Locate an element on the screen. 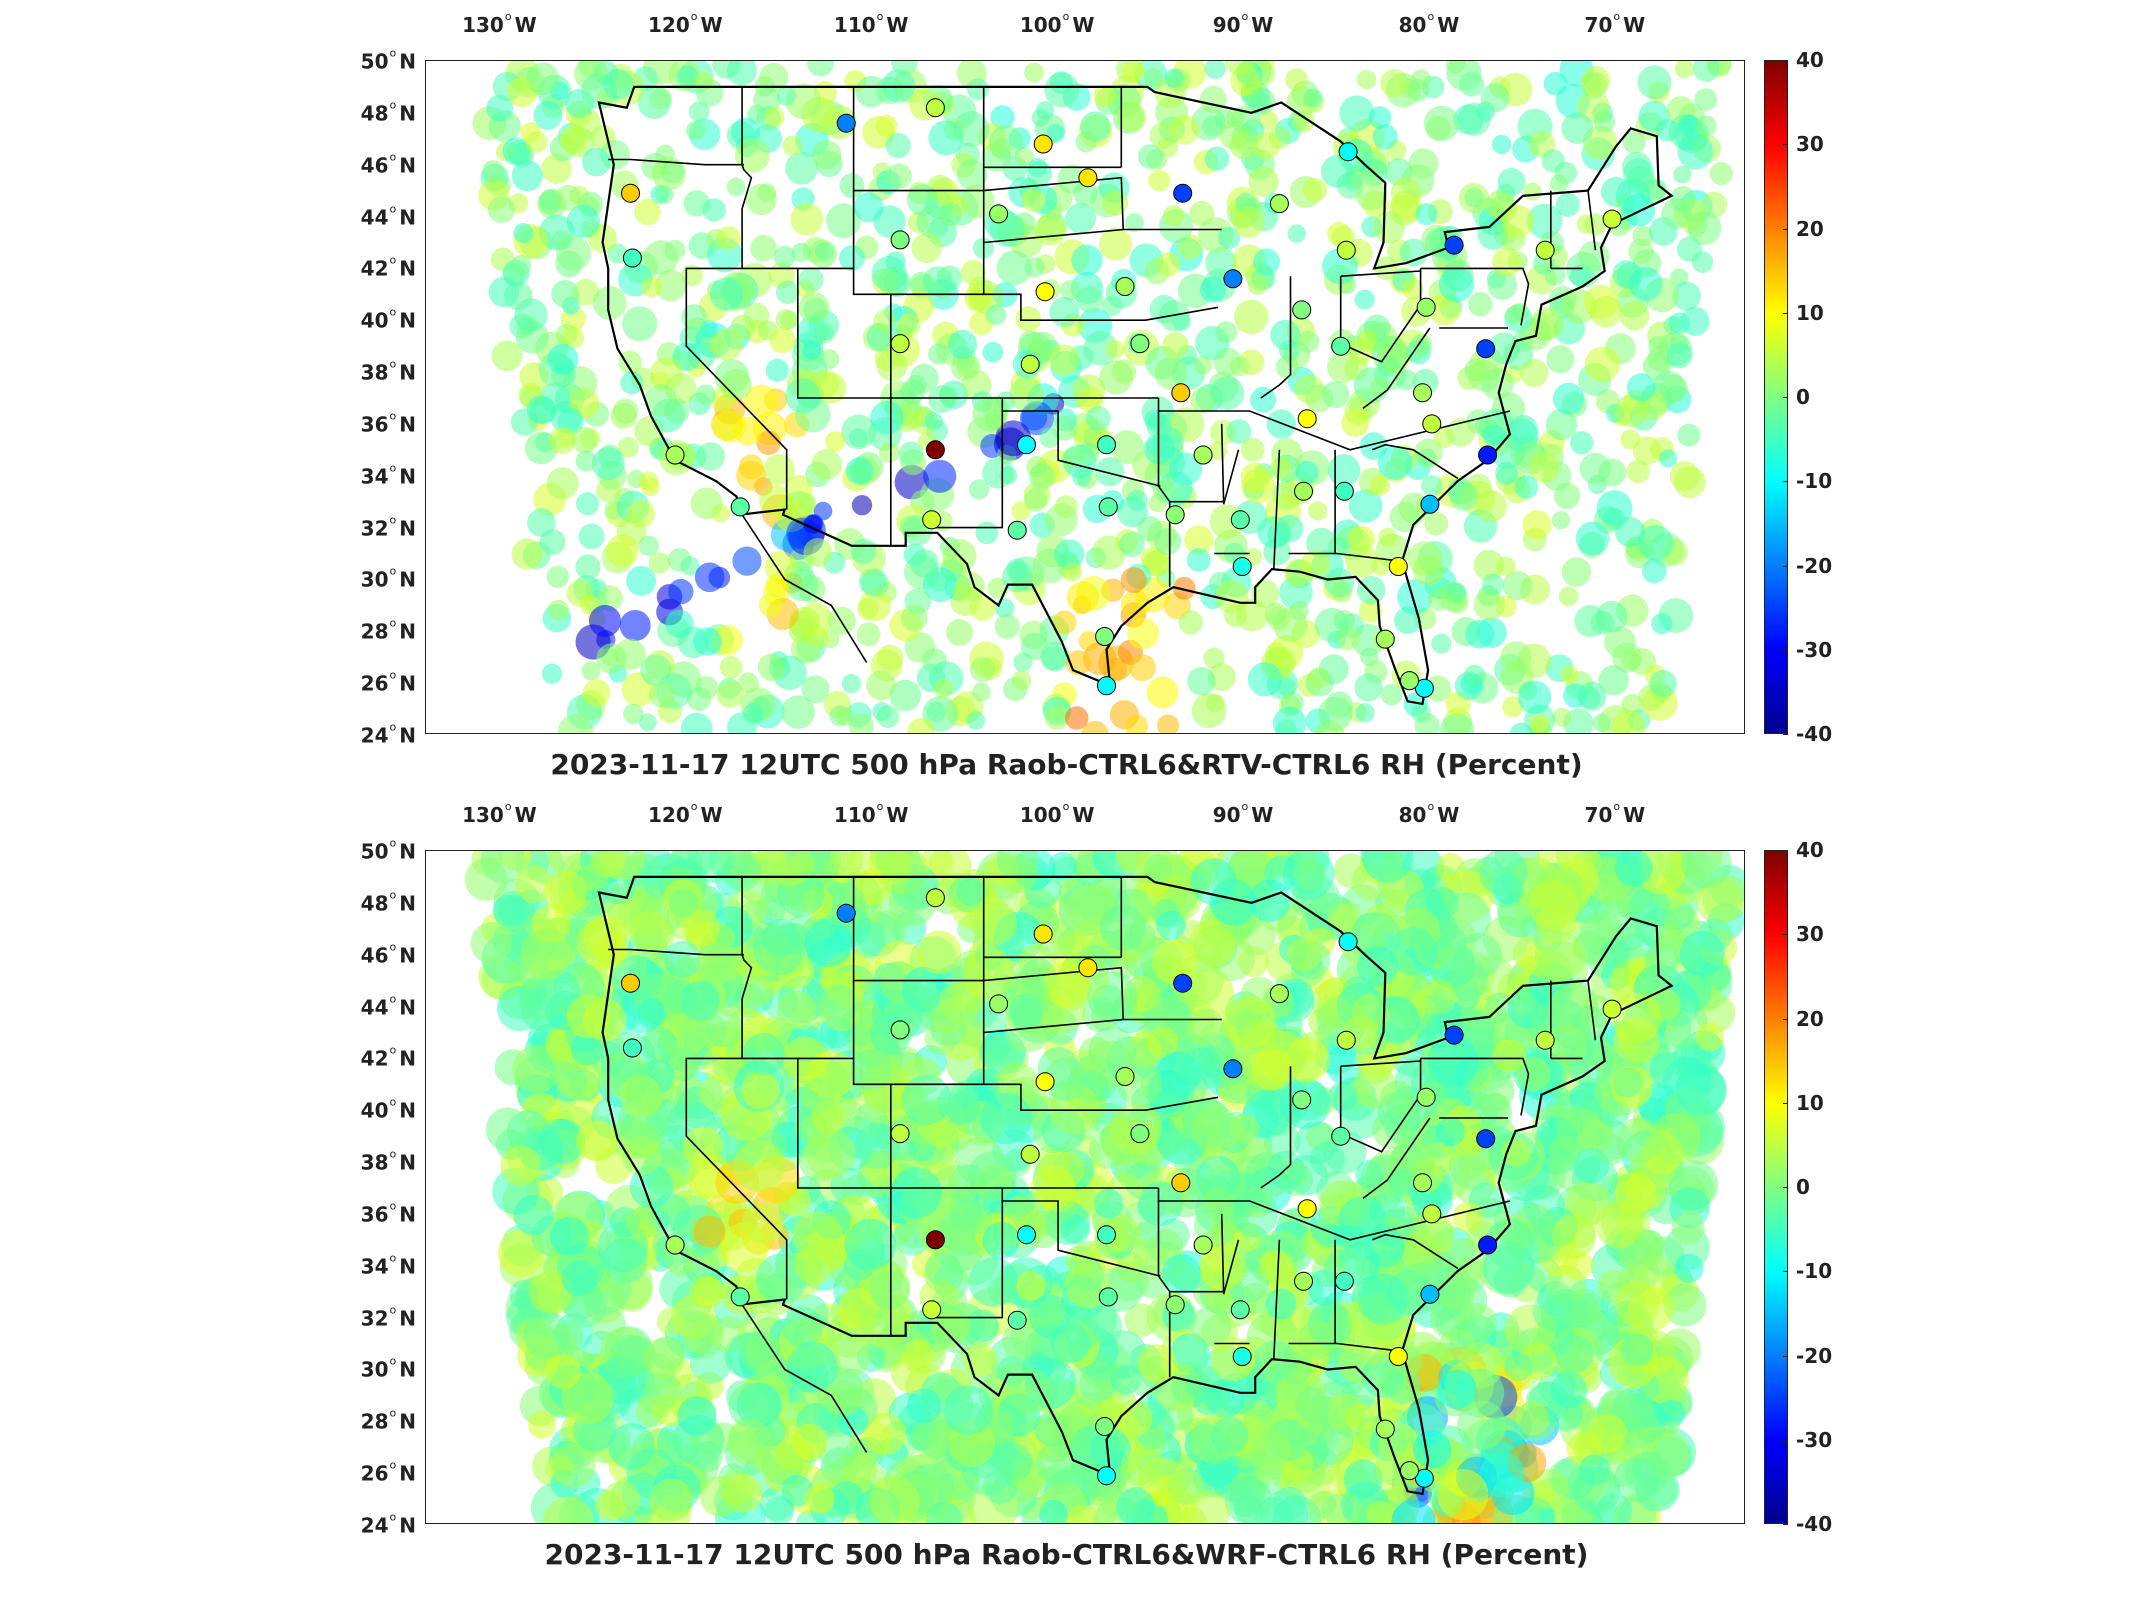 This screenshot has width=2133, height=1600. lon-tick-label: 110o W is located at coordinates (871, 23).